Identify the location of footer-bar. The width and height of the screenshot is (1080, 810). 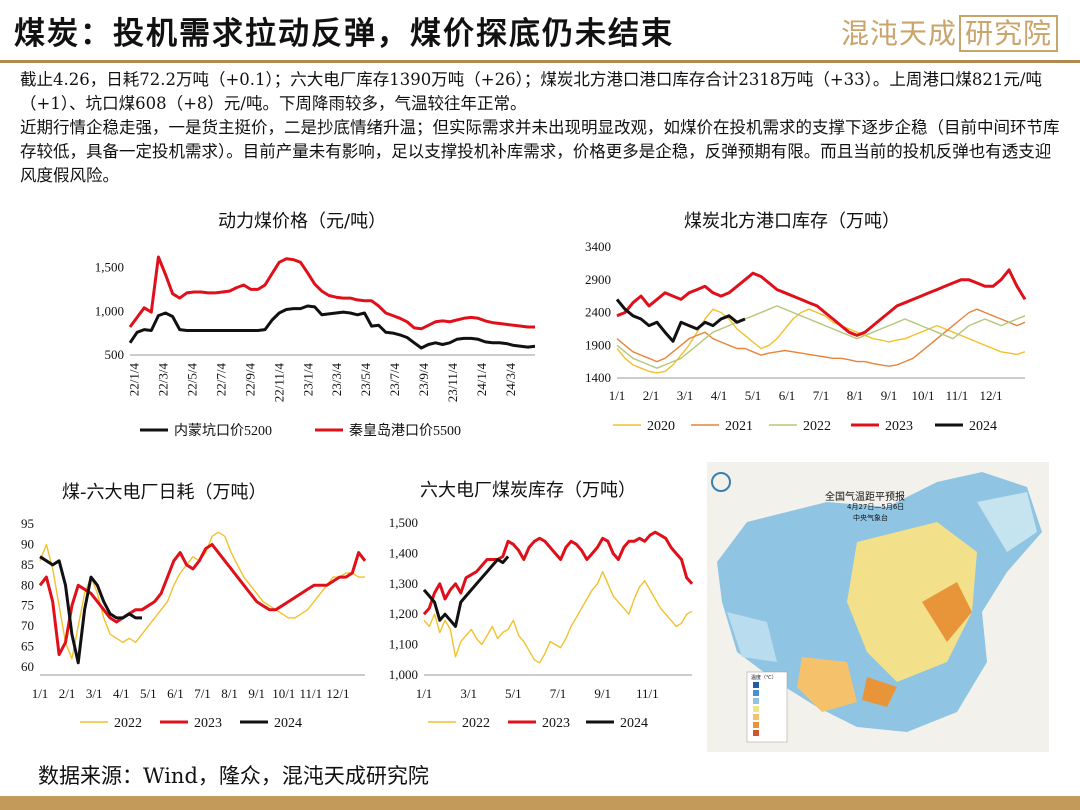
(540, 803).